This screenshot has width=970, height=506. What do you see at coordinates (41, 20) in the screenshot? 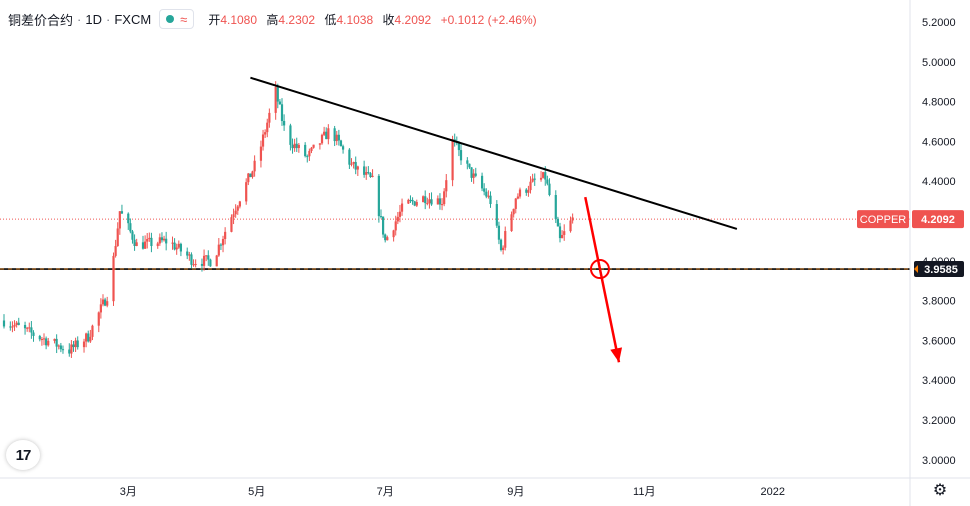
I see `symbol-name: 铜差价合约` at bounding box center [41, 20].